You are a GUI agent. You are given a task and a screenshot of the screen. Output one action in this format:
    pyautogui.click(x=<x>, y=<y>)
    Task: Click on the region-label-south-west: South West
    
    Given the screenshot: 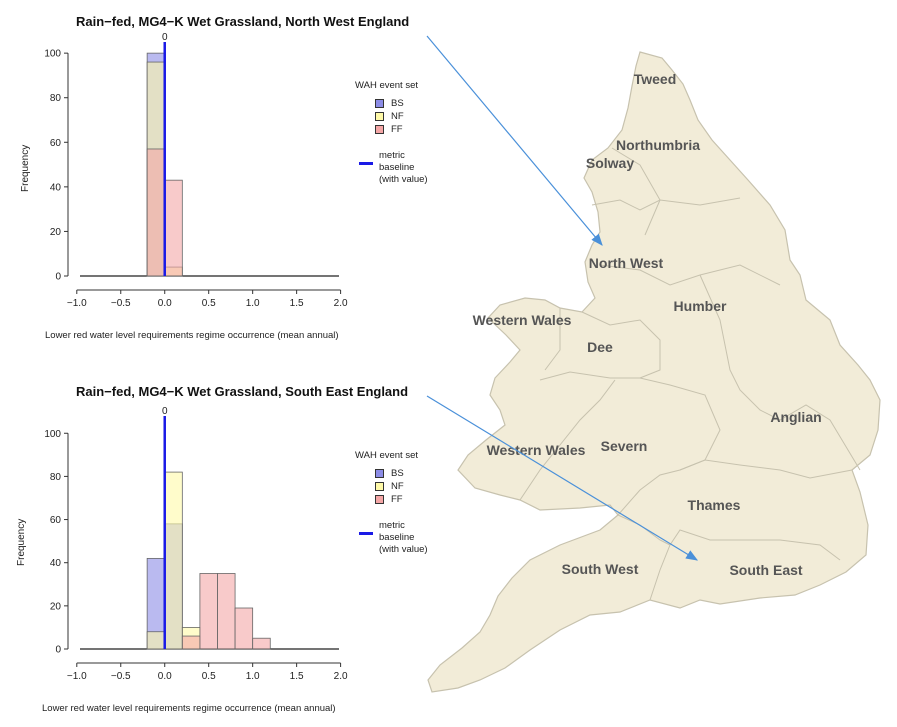 What is the action you would take?
    pyautogui.click(x=600, y=569)
    